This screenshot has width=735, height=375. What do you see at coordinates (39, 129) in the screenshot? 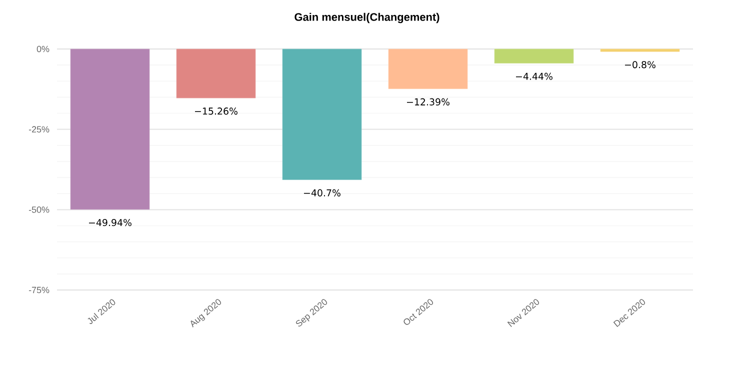
I see `y-tick-label: -25%` at bounding box center [39, 129].